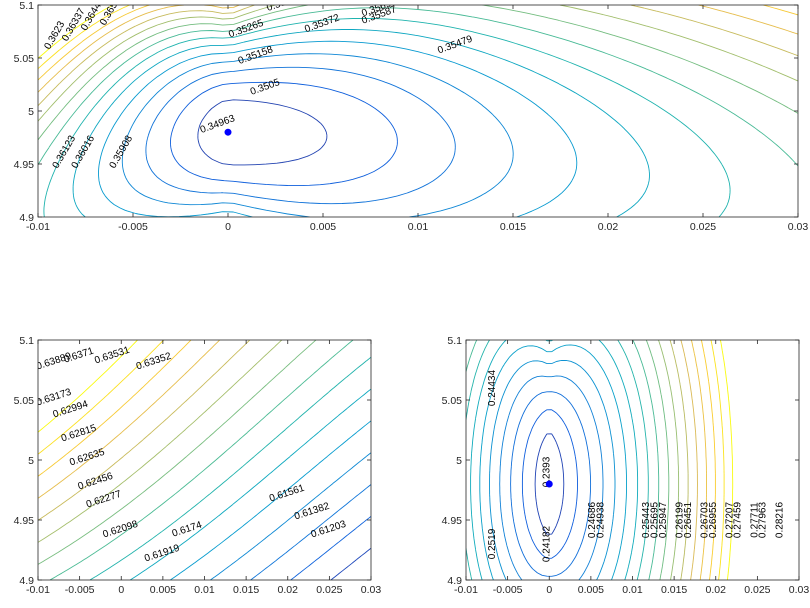  What do you see at coordinates (24, 59) in the screenshot?
I see `y-tick-label: 5.05` at bounding box center [24, 59].